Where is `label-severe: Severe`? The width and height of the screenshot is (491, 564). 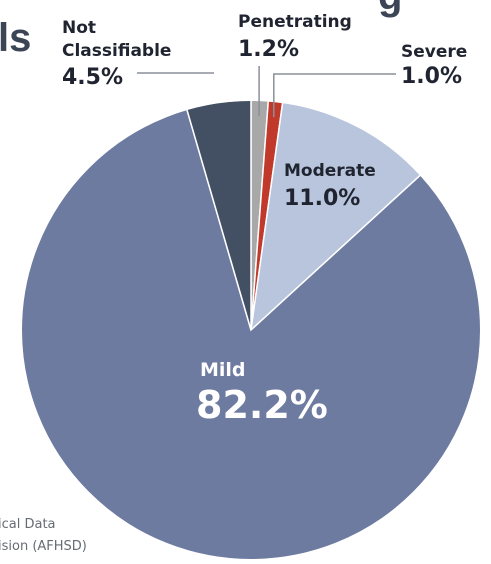
label-severe: Severe is located at coordinates (434, 52).